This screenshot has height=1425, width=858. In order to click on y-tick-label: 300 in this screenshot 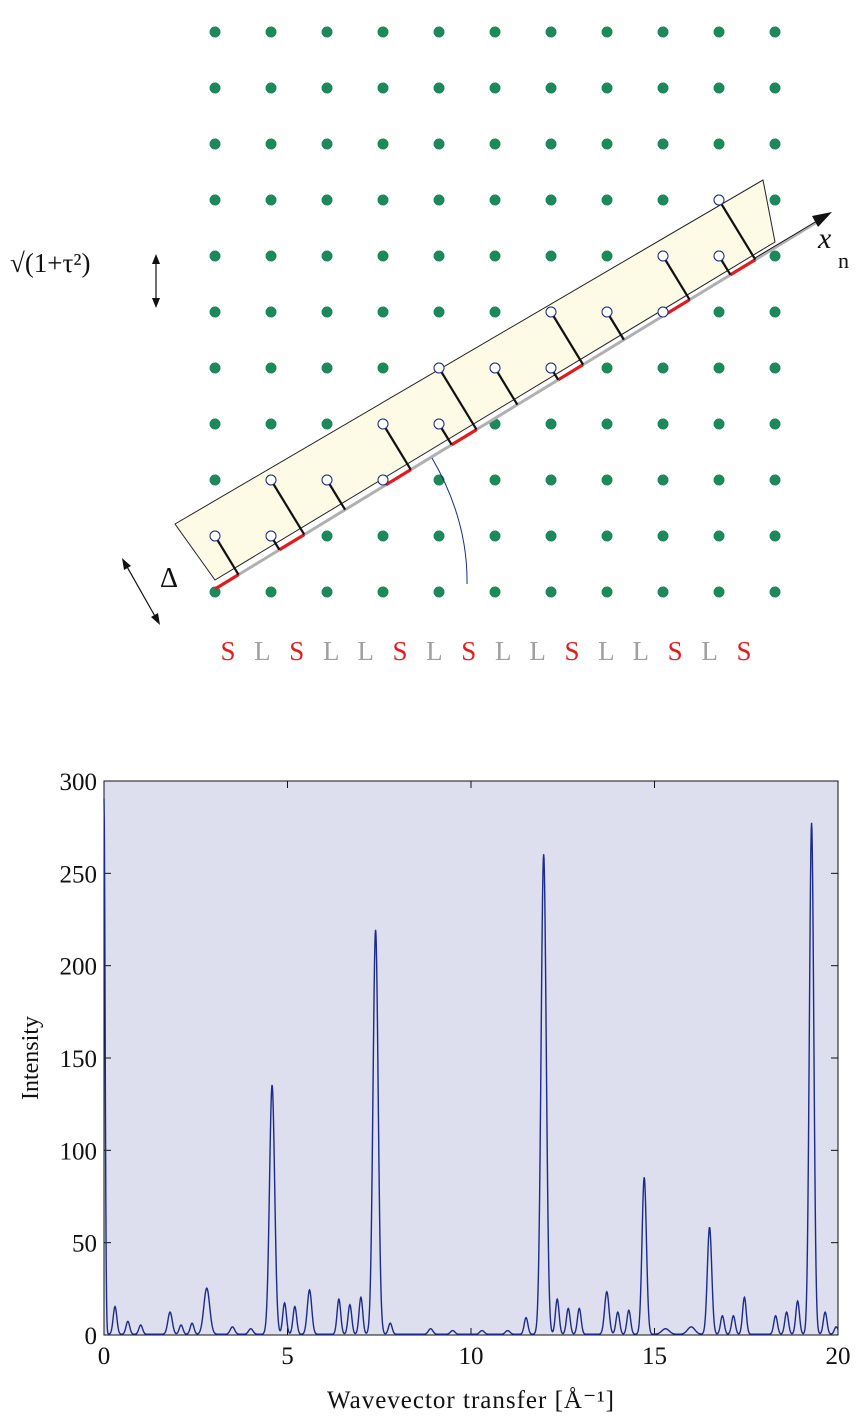, I will do `click(79, 782)`.